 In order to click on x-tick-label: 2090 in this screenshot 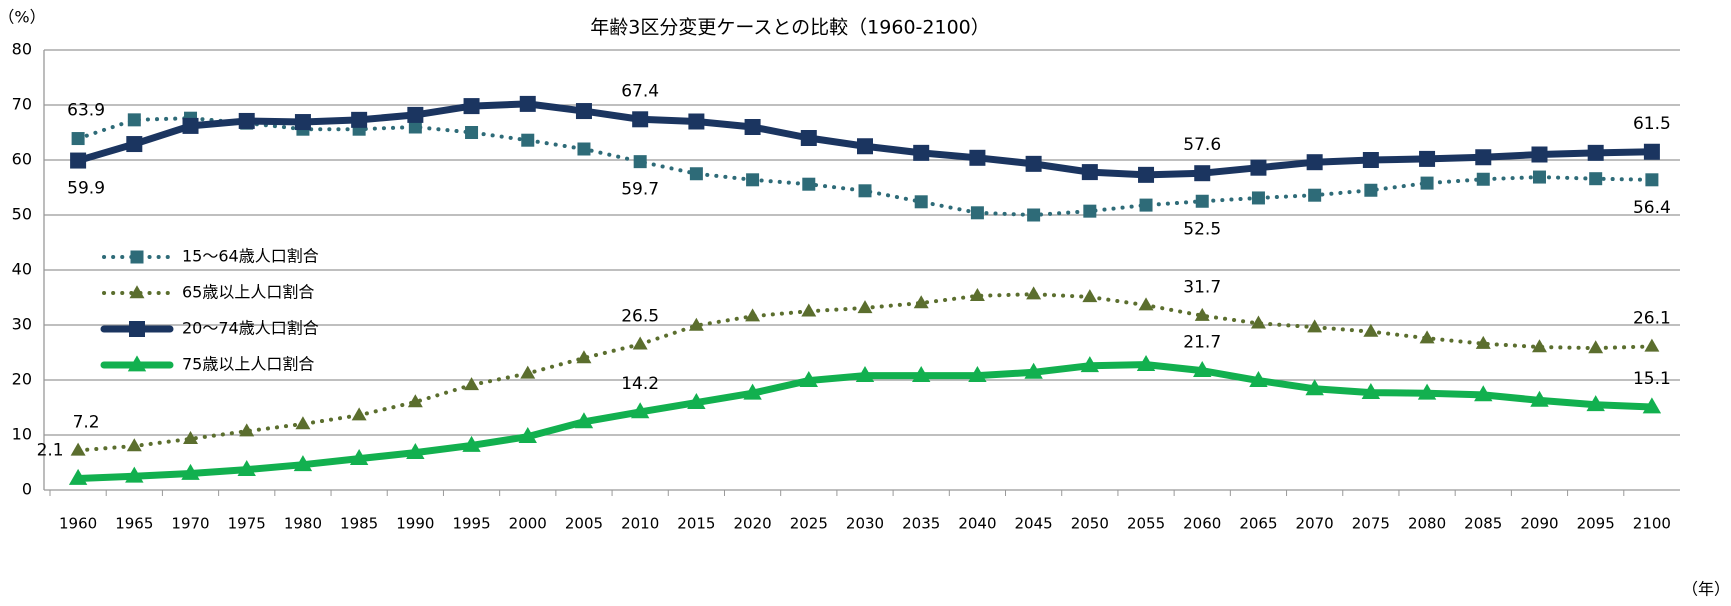, I will do `click(1539, 524)`.